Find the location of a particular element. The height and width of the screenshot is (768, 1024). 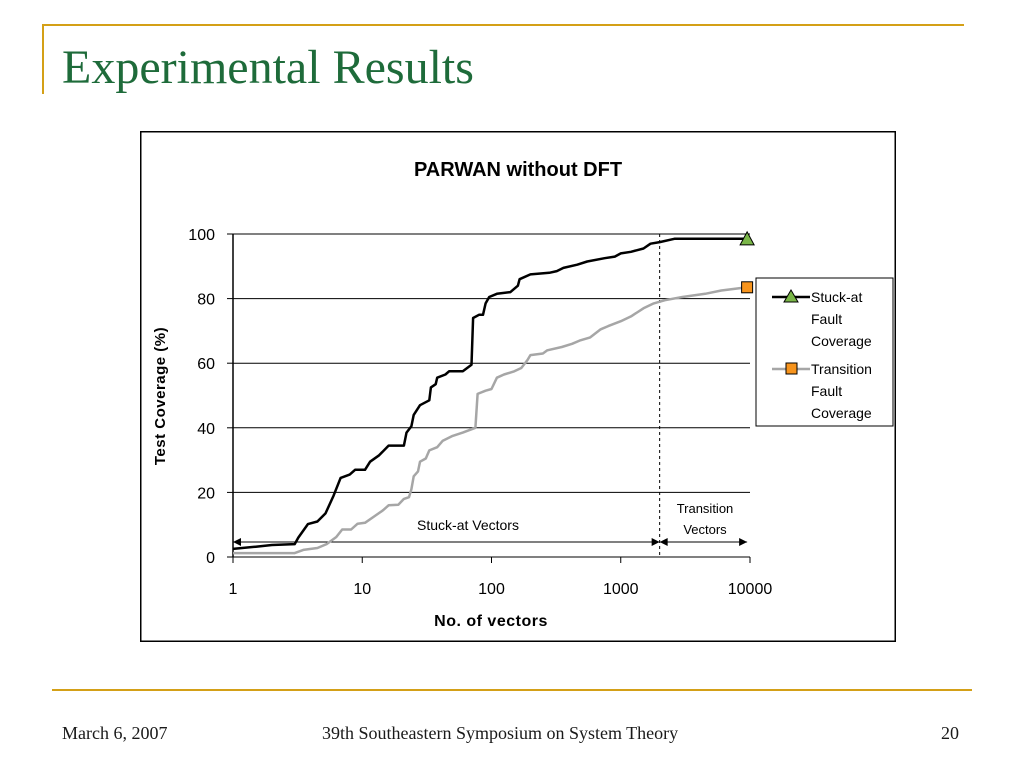

legend-stuck-label-line2: Fault is located at coordinates (826, 319).